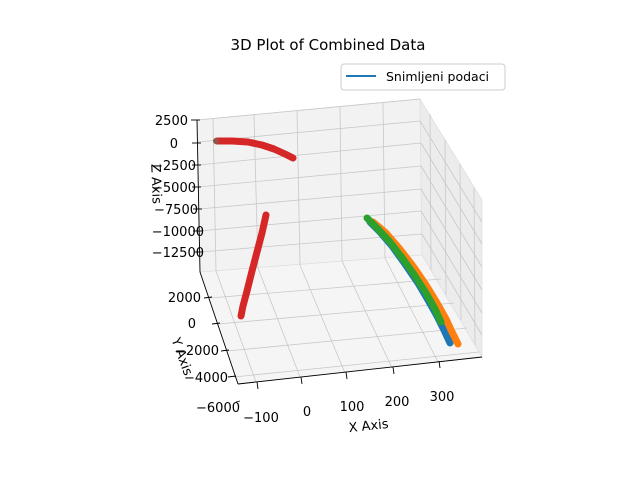  What do you see at coordinates (184, 298) in the screenshot?
I see `y-tick-label: 2000` at bounding box center [184, 298].